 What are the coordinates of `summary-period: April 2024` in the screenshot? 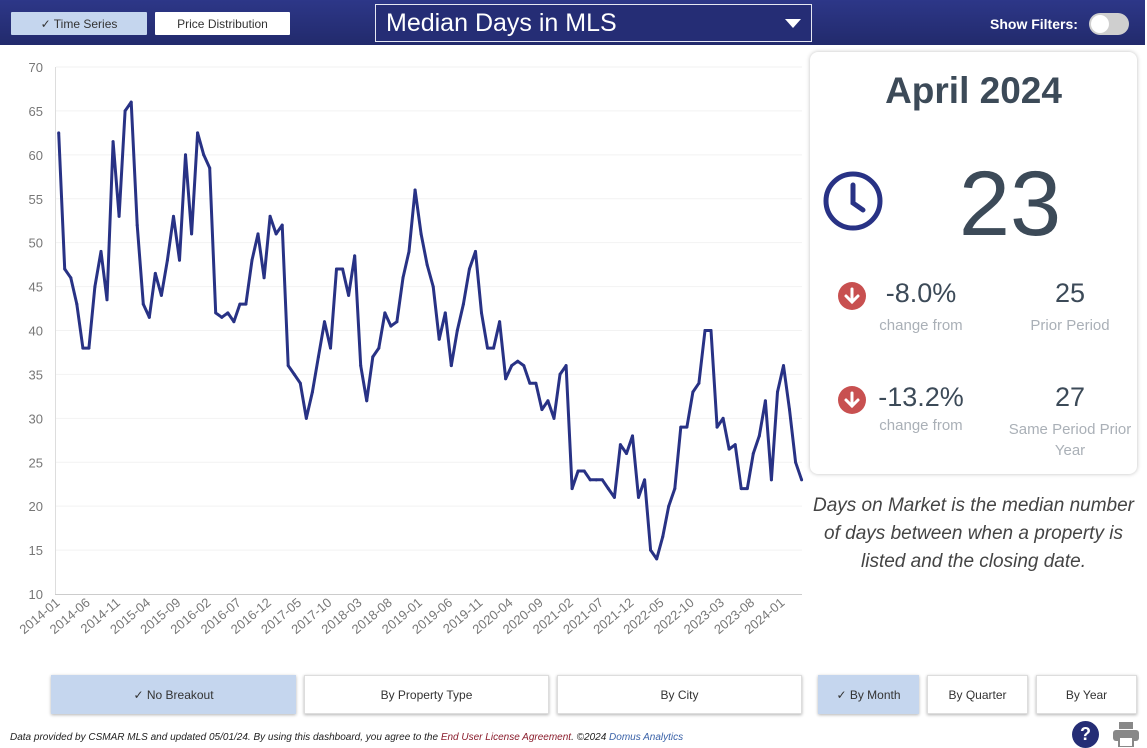 It's located at (973, 90).